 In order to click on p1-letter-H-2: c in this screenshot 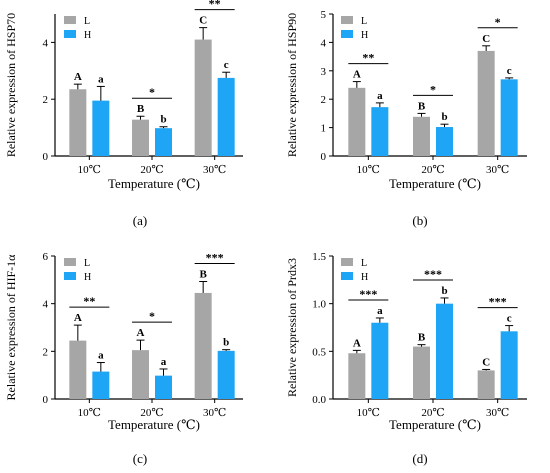, I will do `click(509, 71)`.